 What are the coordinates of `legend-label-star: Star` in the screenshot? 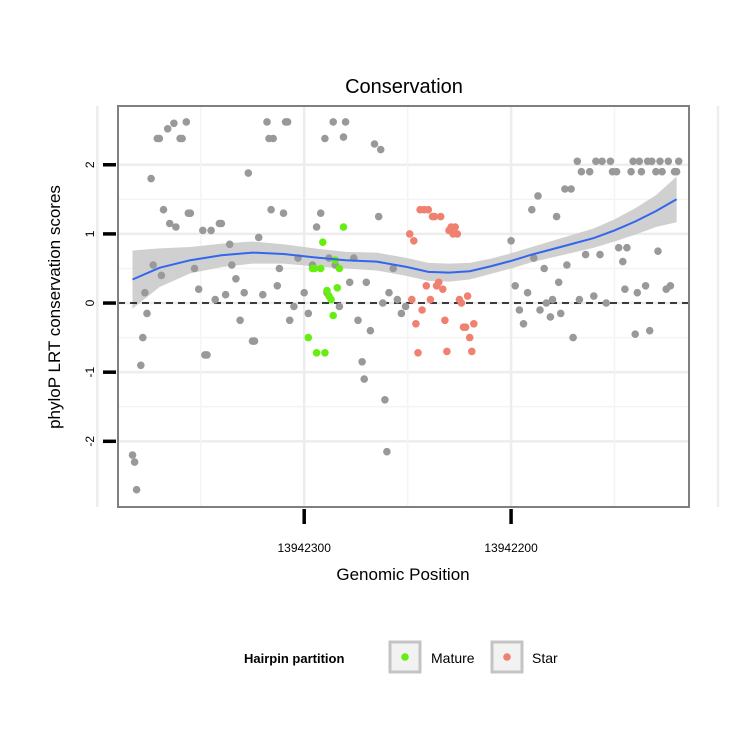 It's located at (545, 658).